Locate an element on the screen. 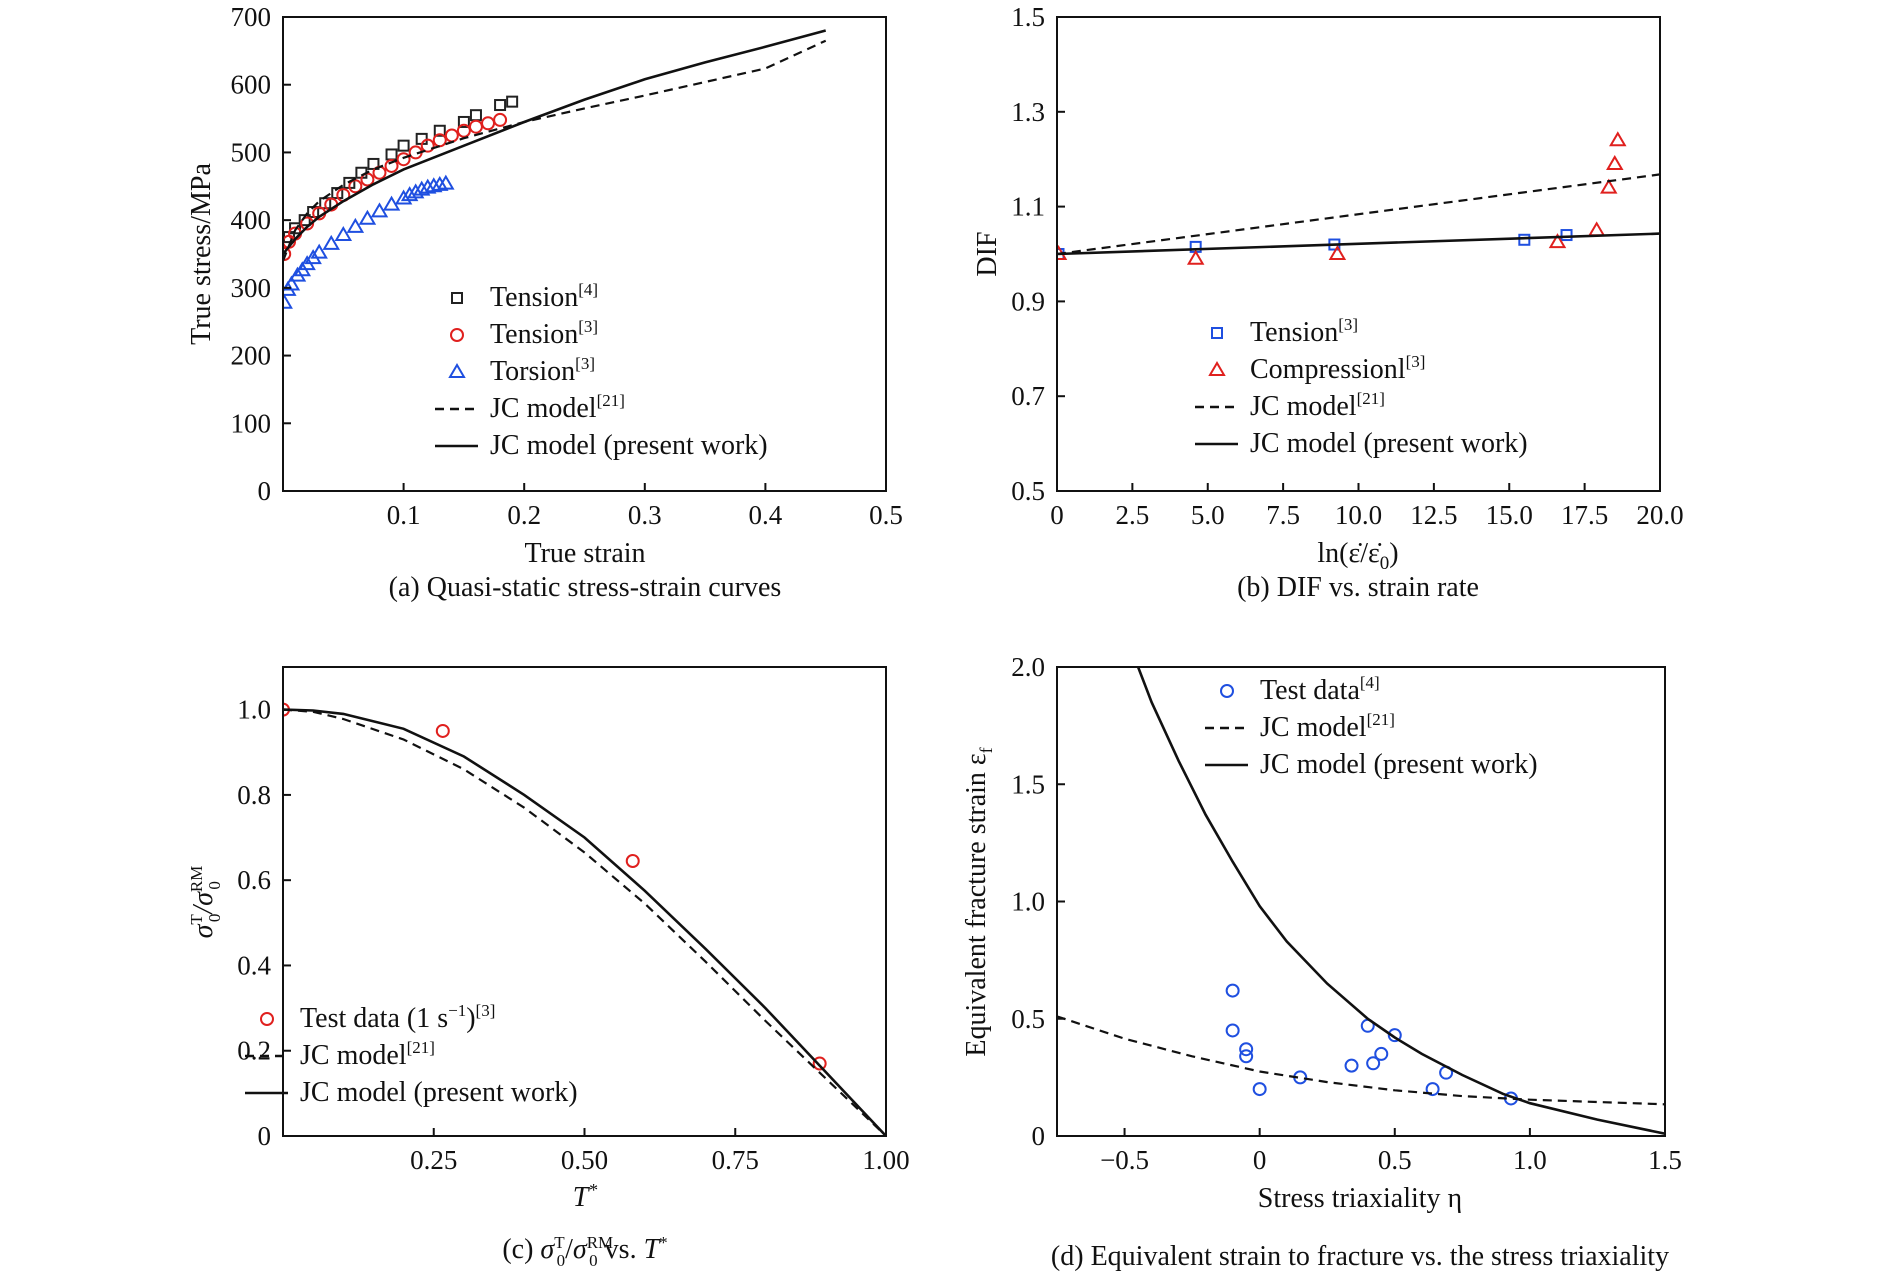 The height and width of the screenshot is (1276, 1890). panel-a-solid-curve is located at coordinates (555, 142).